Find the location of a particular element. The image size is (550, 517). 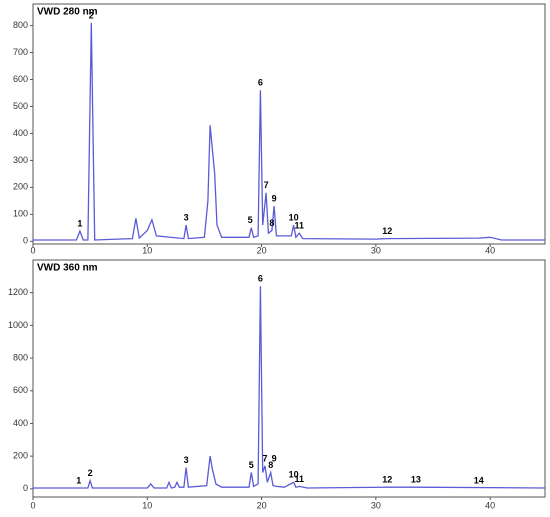

y-tick-label: 500 is located at coordinates (20, 106).